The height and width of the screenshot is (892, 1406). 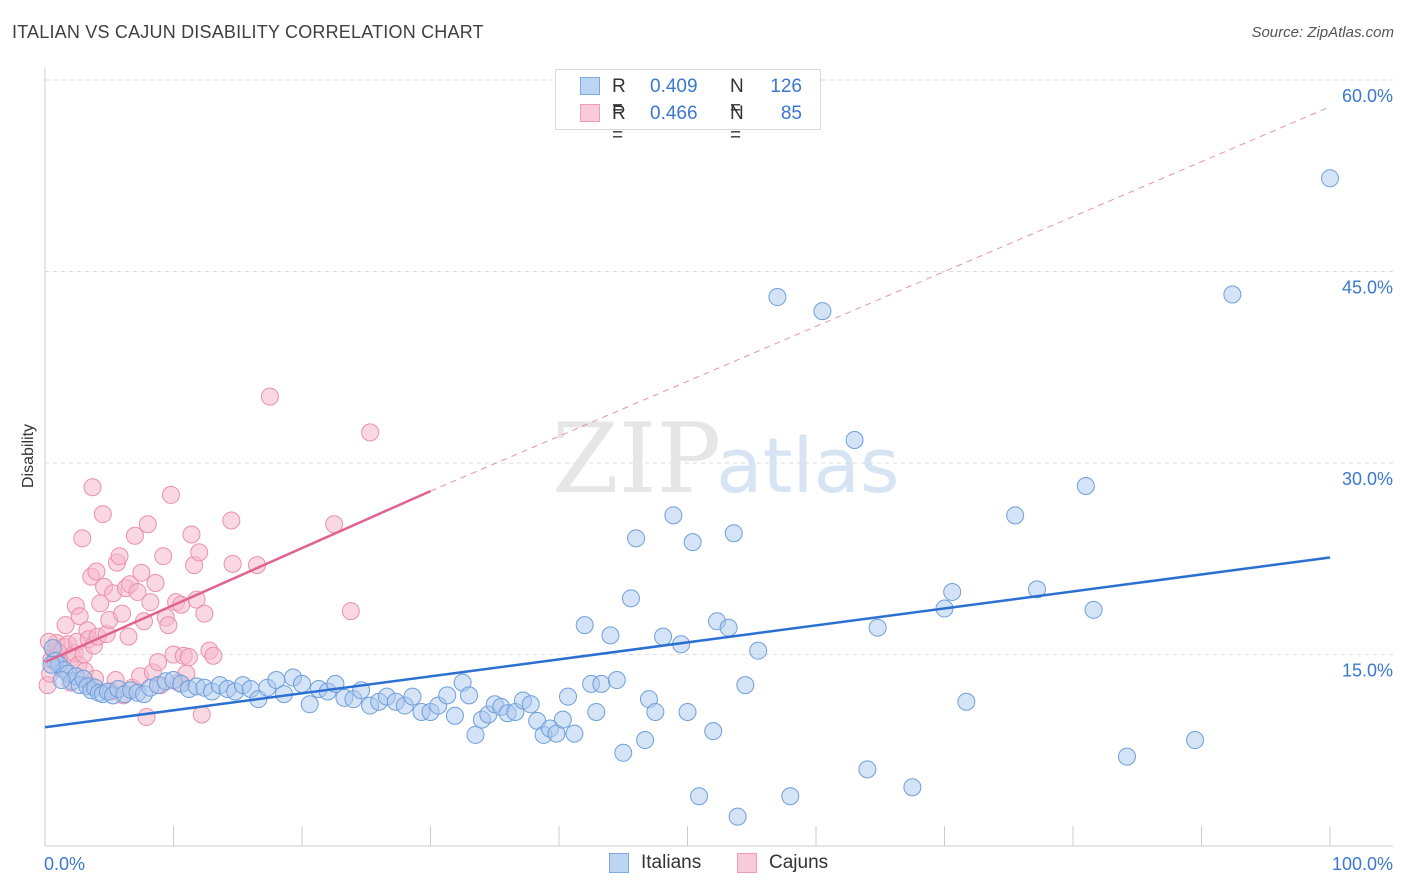 What do you see at coordinates (1367, 96) in the screenshot?
I see `y-tick-label: 60.0%` at bounding box center [1367, 96].